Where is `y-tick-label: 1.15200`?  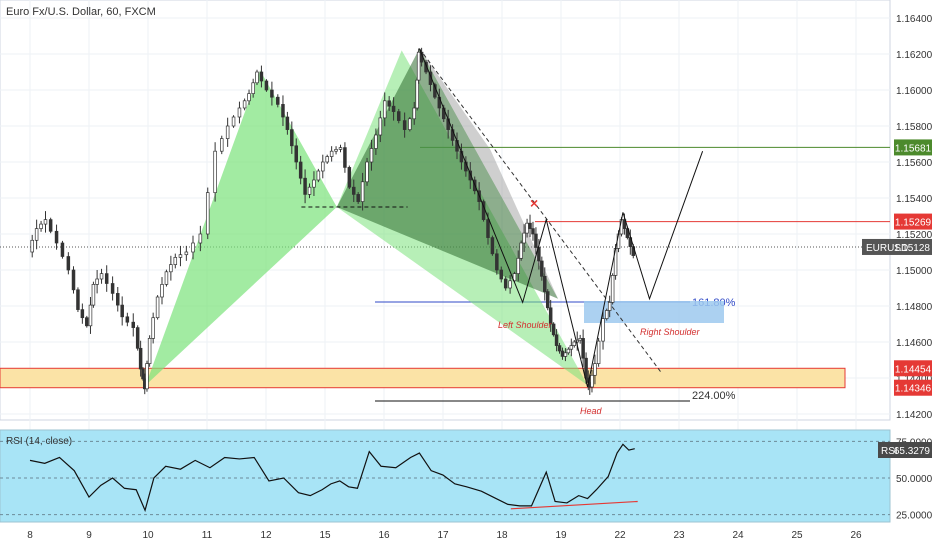 y-tick-label: 1.15200 is located at coordinates (914, 235).